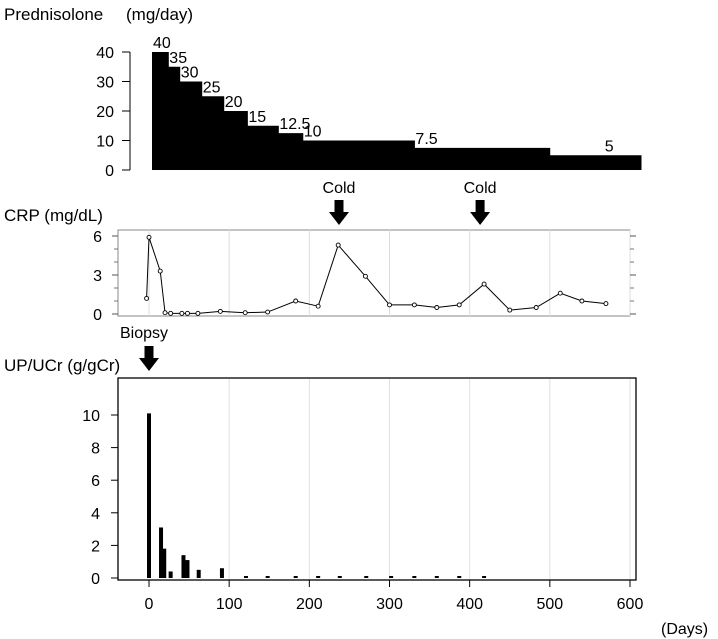  Describe the element at coordinates (53, 14) in the screenshot. I see `prednisolone-title: Prednisolone` at that location.